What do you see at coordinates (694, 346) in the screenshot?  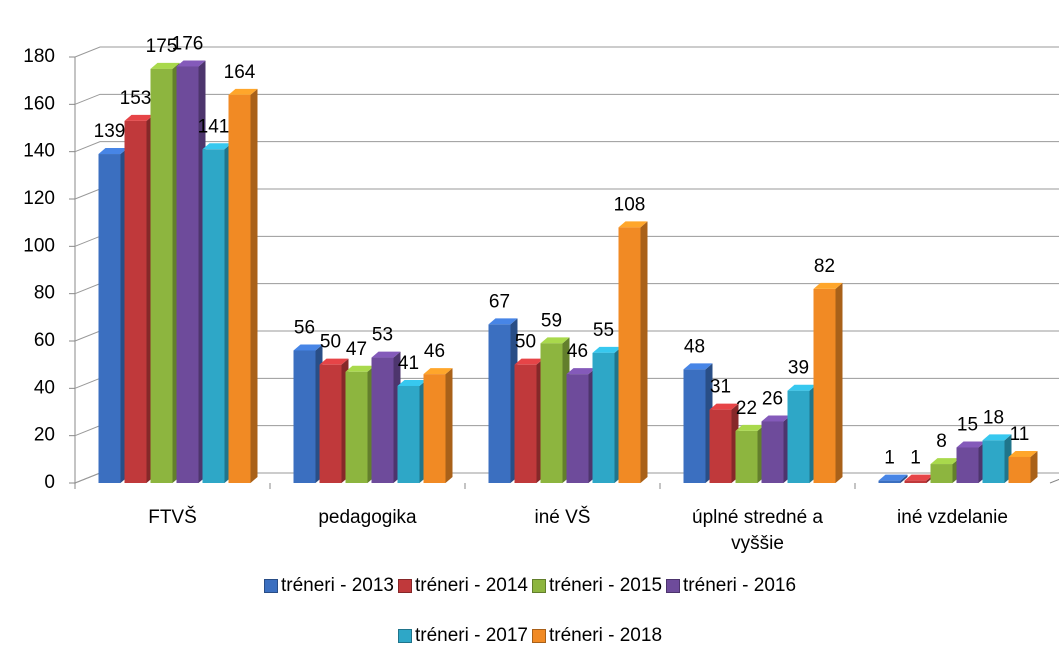 I see `data-label: 48` at bounding box center [694, 346].